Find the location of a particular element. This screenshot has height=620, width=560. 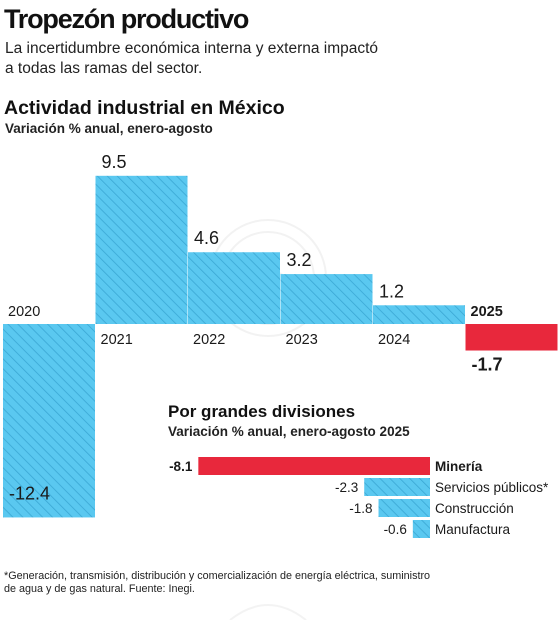

chart2-title: Por grandes divisiones is located at coordinates (262, 411).